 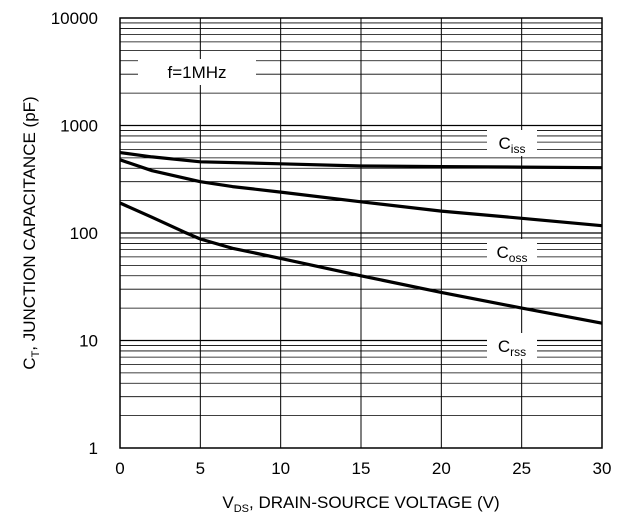 What do you see at coordinates (518, 149) in the screenshot?
I see `label-ciss-sub: iss` at bounding box center [518, 149].